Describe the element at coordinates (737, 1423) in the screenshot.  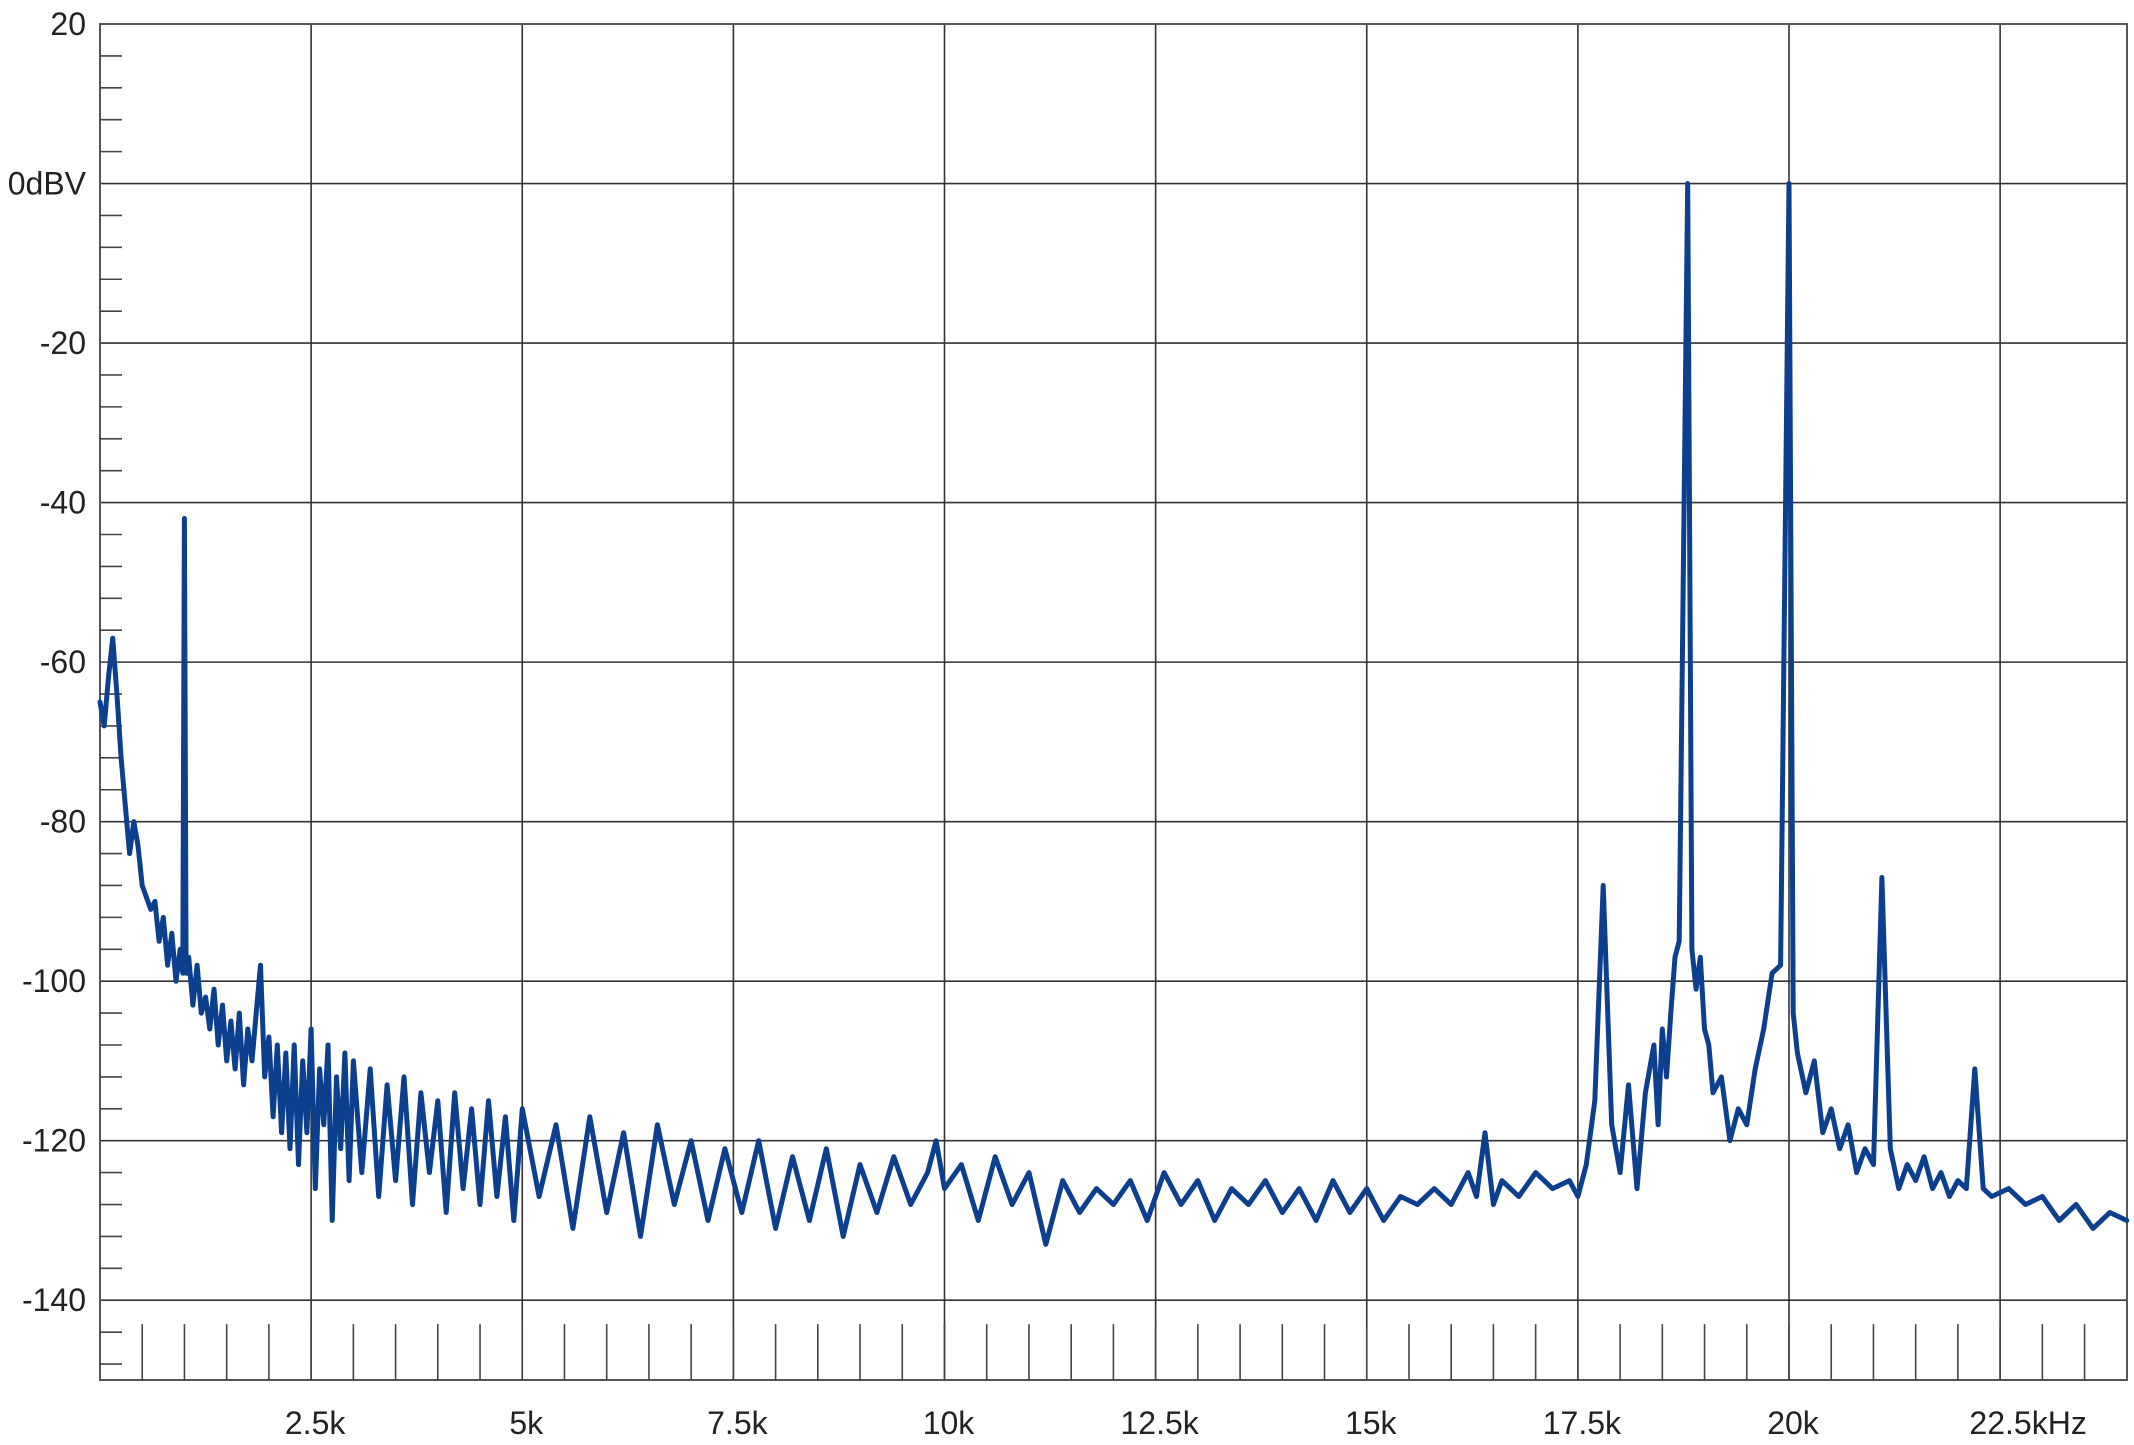
I see `x-tick-label: 7.5k` at that location.